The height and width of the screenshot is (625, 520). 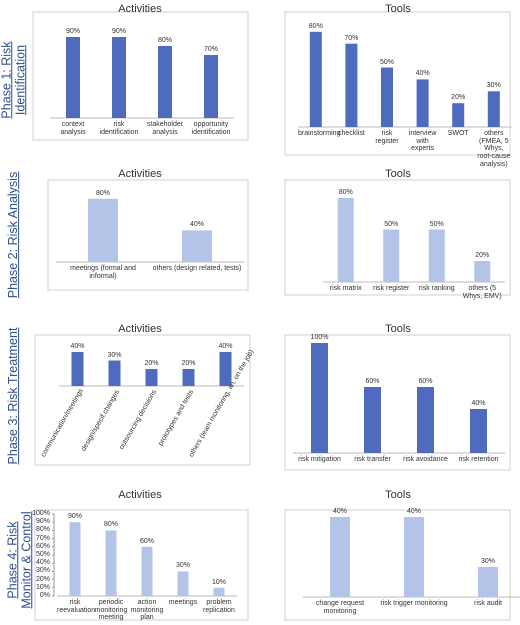 What do you see at coordinates (425, 459) in the screenshot?
I see `x-tick-label: risk avoidance` at bounding box center [425, 459].